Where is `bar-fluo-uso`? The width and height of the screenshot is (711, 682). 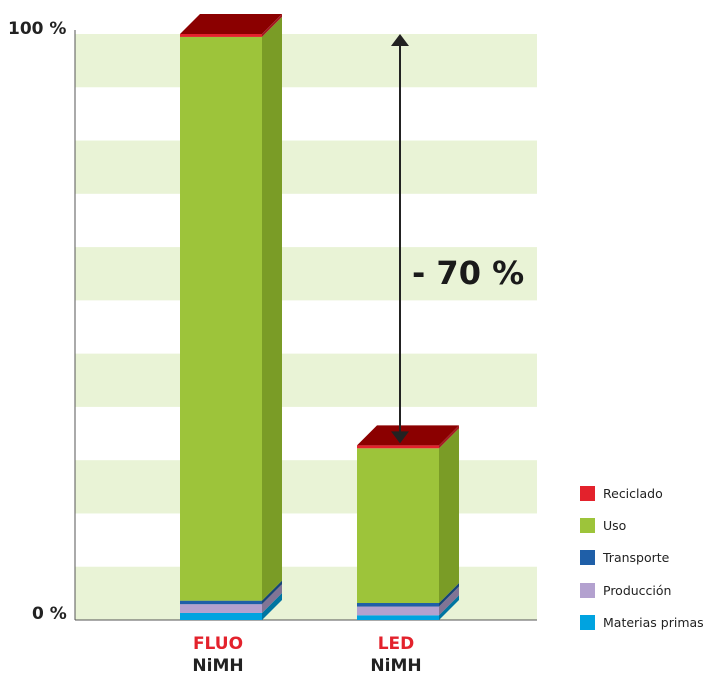
bar-fluo-uso is located at coordinates (221, 318).